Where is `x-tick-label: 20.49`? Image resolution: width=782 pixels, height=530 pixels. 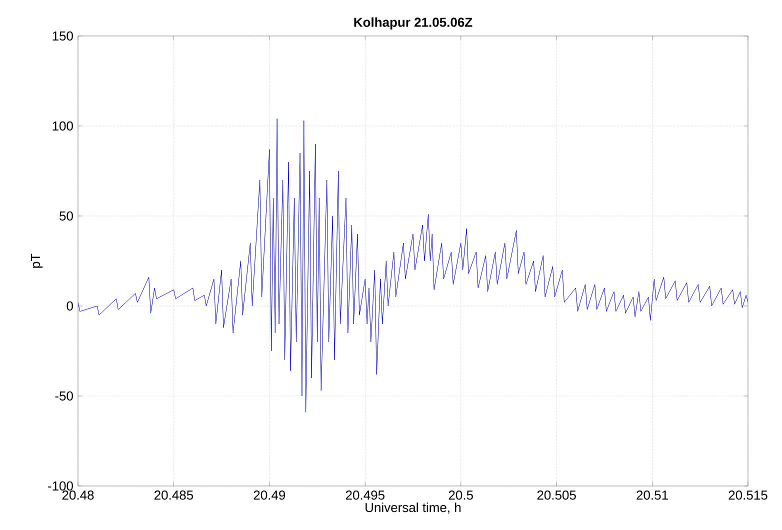
x-tick-label: 20.49 is located at coordinates (270, 495).